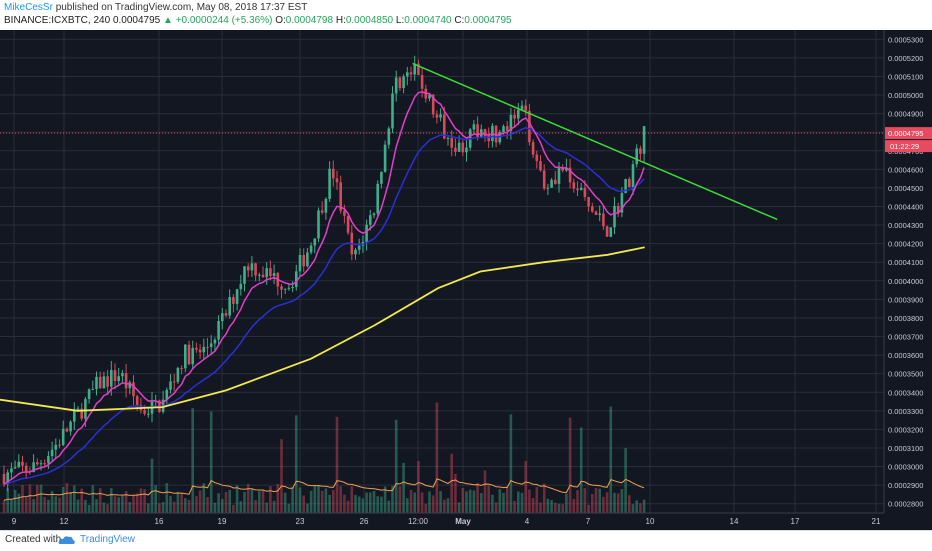 This screenshot has height=551, width=932. I want to click on volume-bars, so click(324, 457).